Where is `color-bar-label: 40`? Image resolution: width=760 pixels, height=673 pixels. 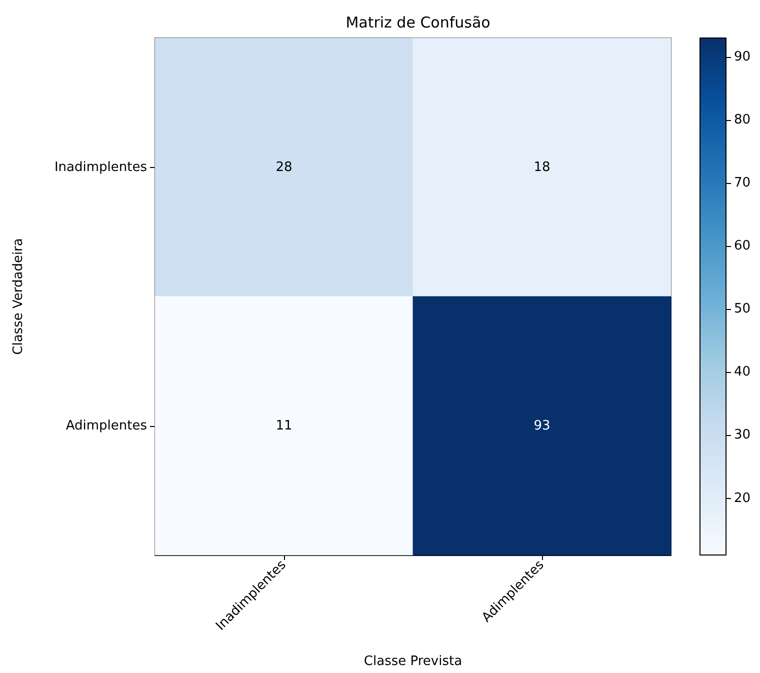
color-bar-label: 40 is located at coordinates (742, 372).